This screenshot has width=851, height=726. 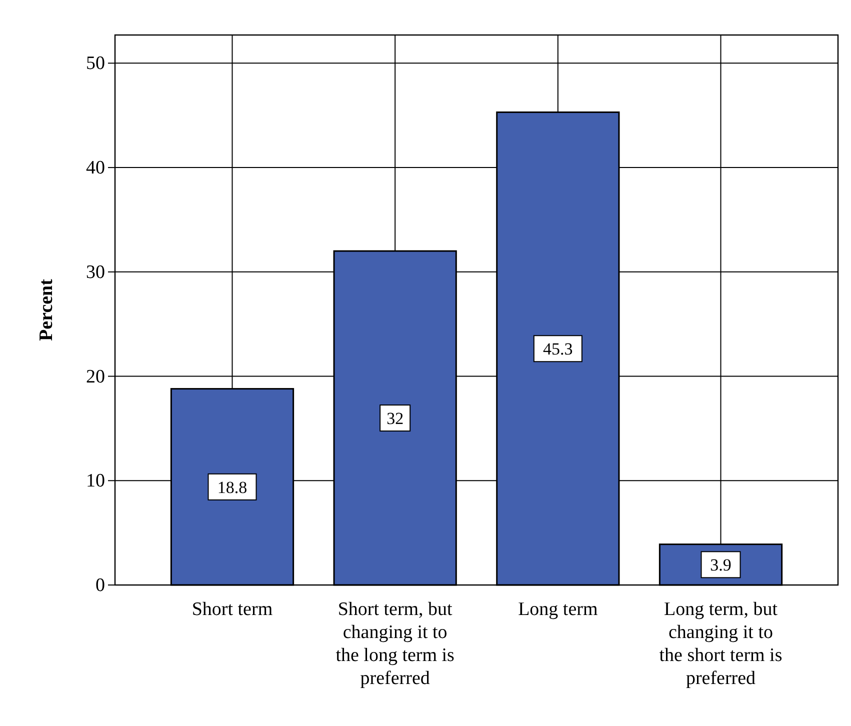 What do you see at coordinates (95, 168) in the screenshot?
I see `y-tick-label: 40` at bounding box center [95, 168].